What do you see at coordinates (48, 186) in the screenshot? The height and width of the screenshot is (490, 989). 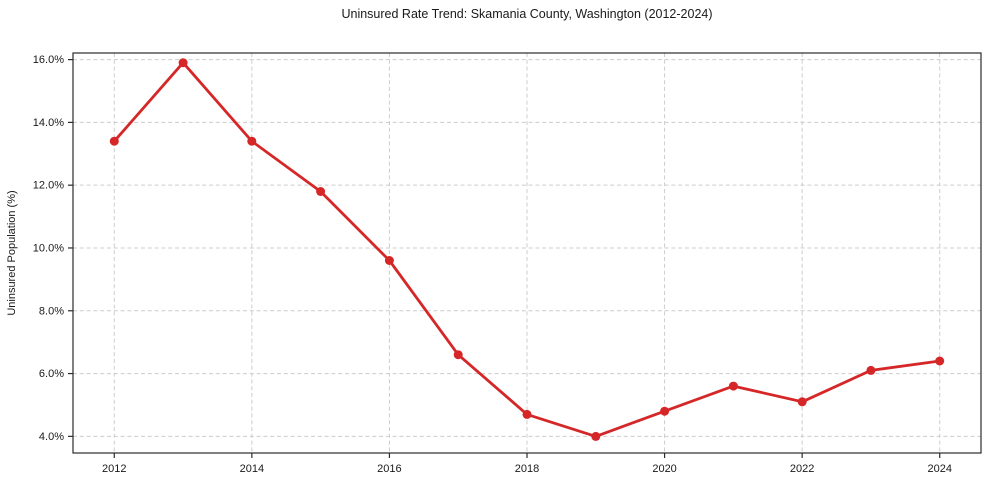 I see `y-tick-label: 12.0%` at bounding box center [48, 186].